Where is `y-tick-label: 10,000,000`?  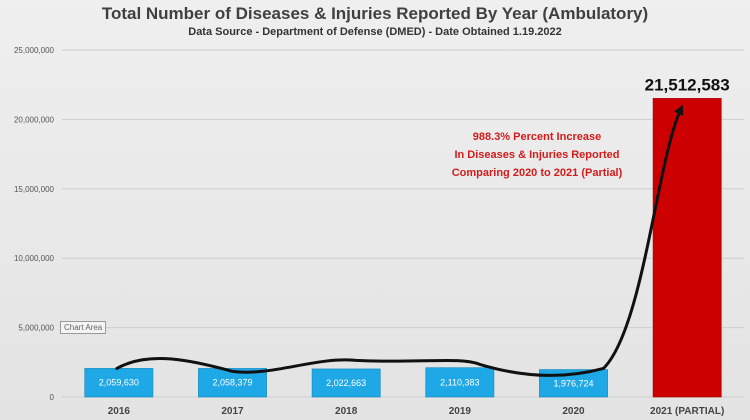 y-tick-label: 10,000,000 is located at coordinates (34, 258).